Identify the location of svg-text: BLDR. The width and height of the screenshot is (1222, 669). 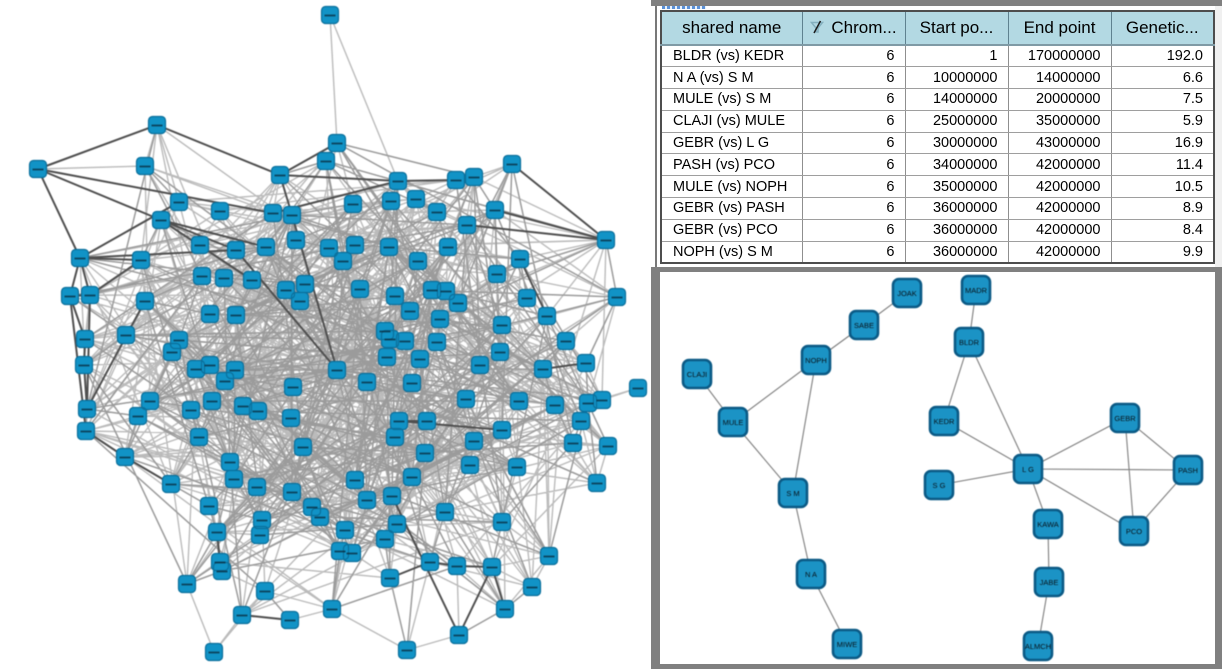
(969, 342).